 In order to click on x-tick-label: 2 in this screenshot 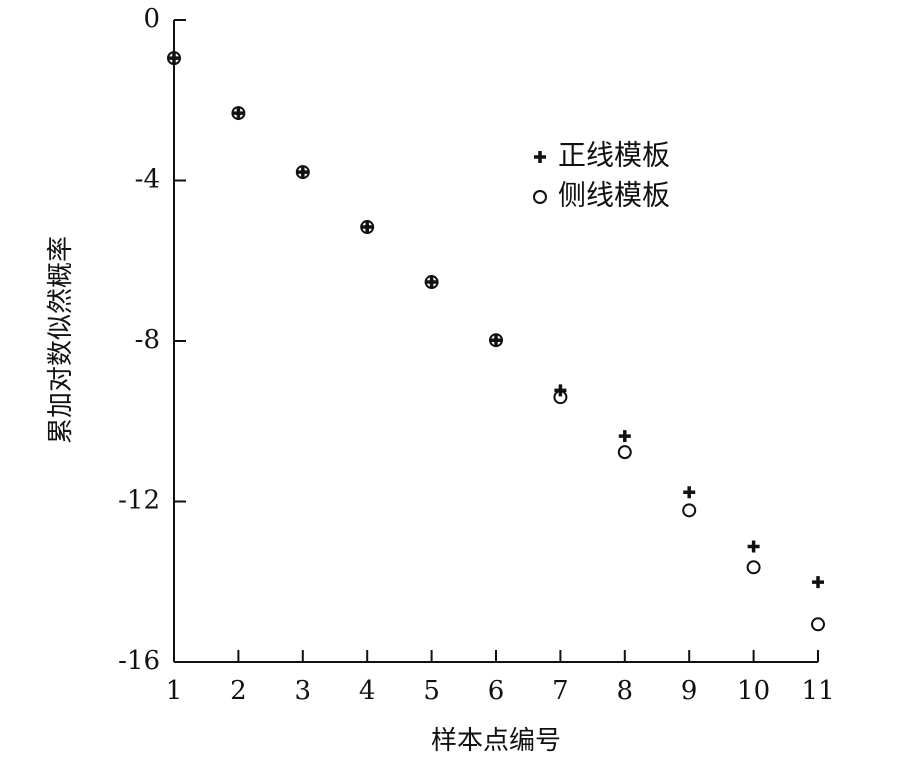, I will do `click(238, 691)`.